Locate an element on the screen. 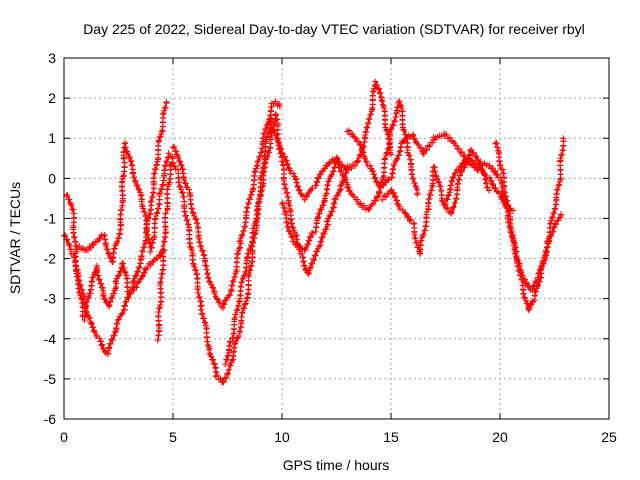 Image resolution: width=640 pixels, height=480 pixels. x-axis-label: GPS time / hours is located at coordinates (336, 465).